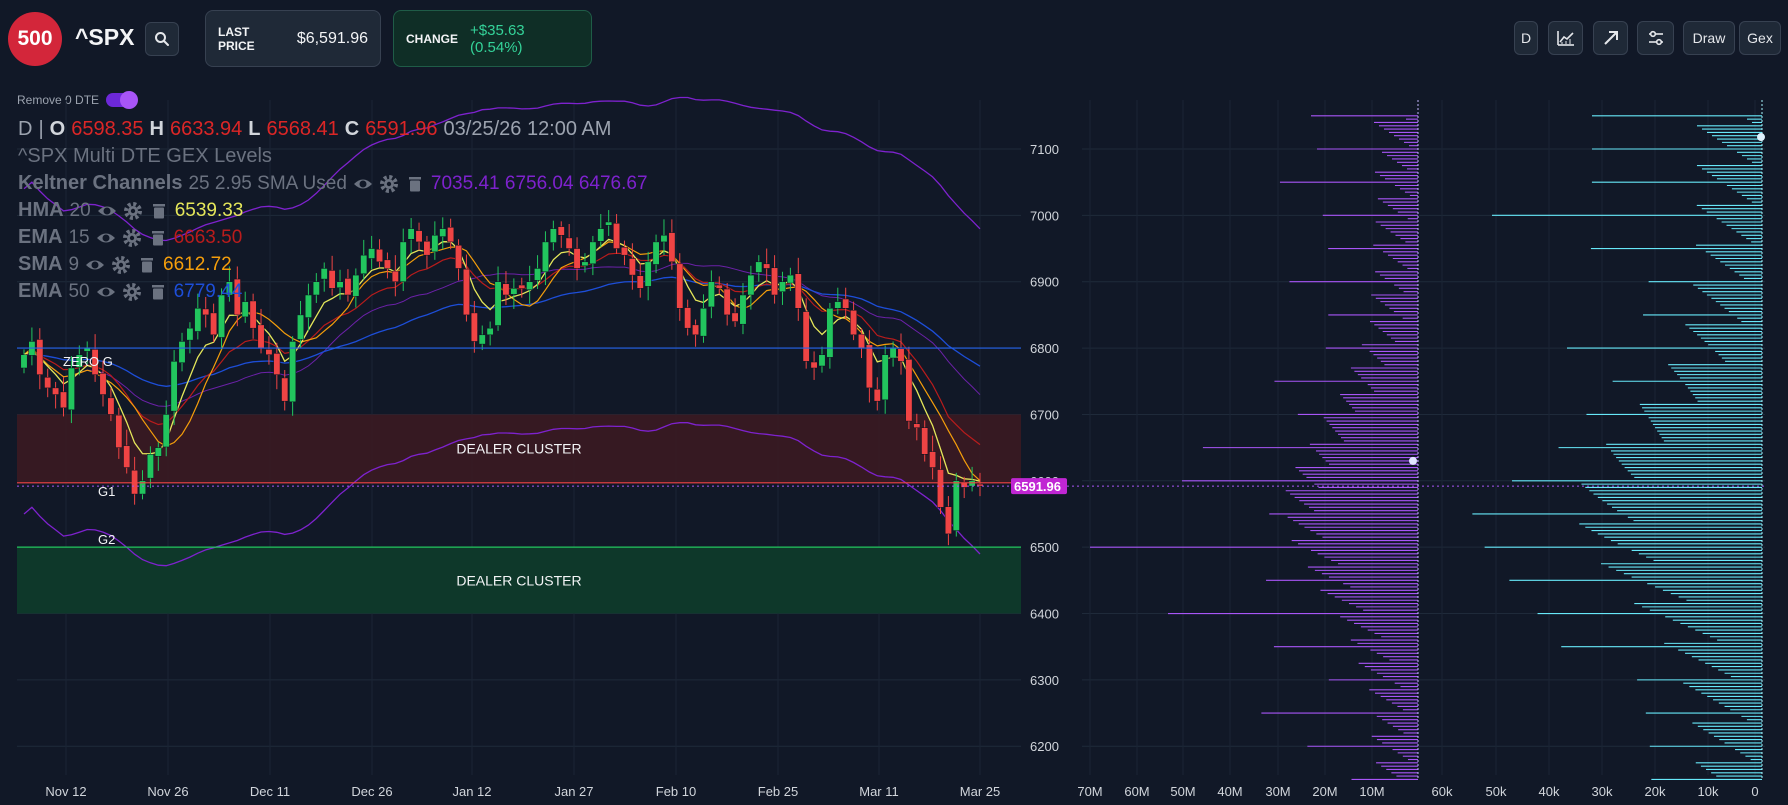 This screenshot has height=805, width=1788. What do you see at coordinates (333, 156) in the screenshot?
I see `legend-gex-title: ^SPX Multi DTE GEX Levels` at bounding box center [333, 156].